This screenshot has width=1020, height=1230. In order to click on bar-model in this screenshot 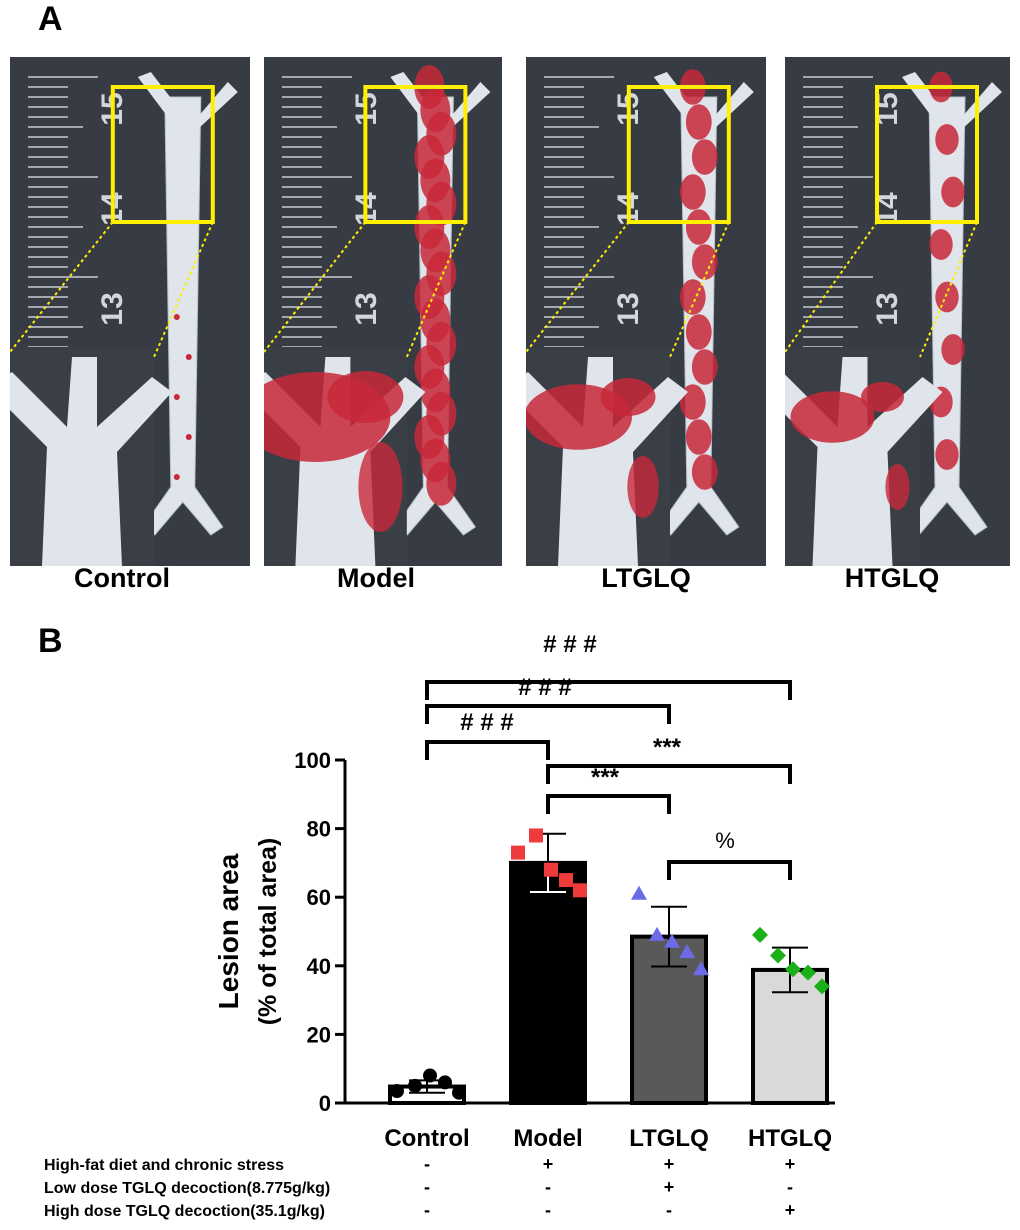, I will do `click(548, 982)`.